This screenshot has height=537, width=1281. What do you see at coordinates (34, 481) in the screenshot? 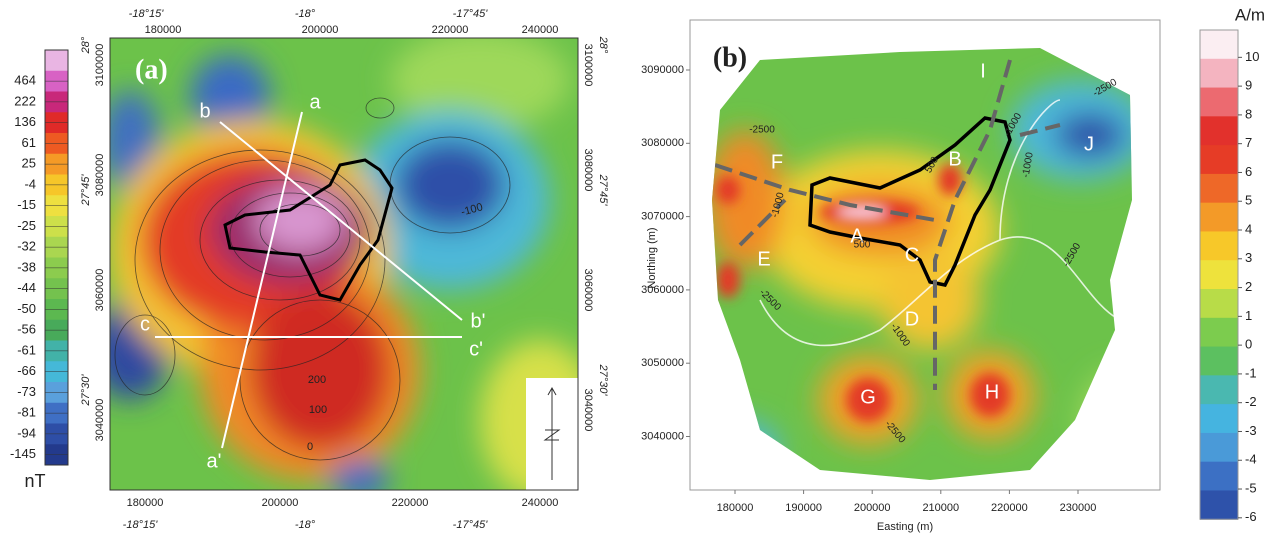
I see `colorbar-unit: nT` at bounding box center [34, 481].